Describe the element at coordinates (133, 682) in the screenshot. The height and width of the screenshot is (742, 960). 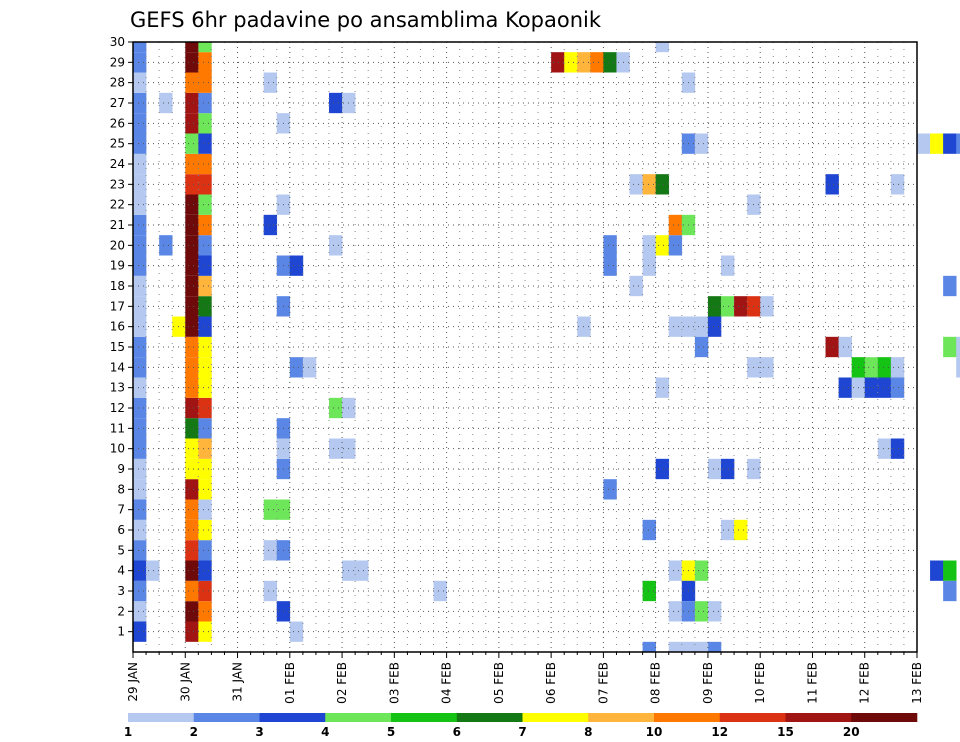
I see `x-tick-label: 29 JAN` at that location.